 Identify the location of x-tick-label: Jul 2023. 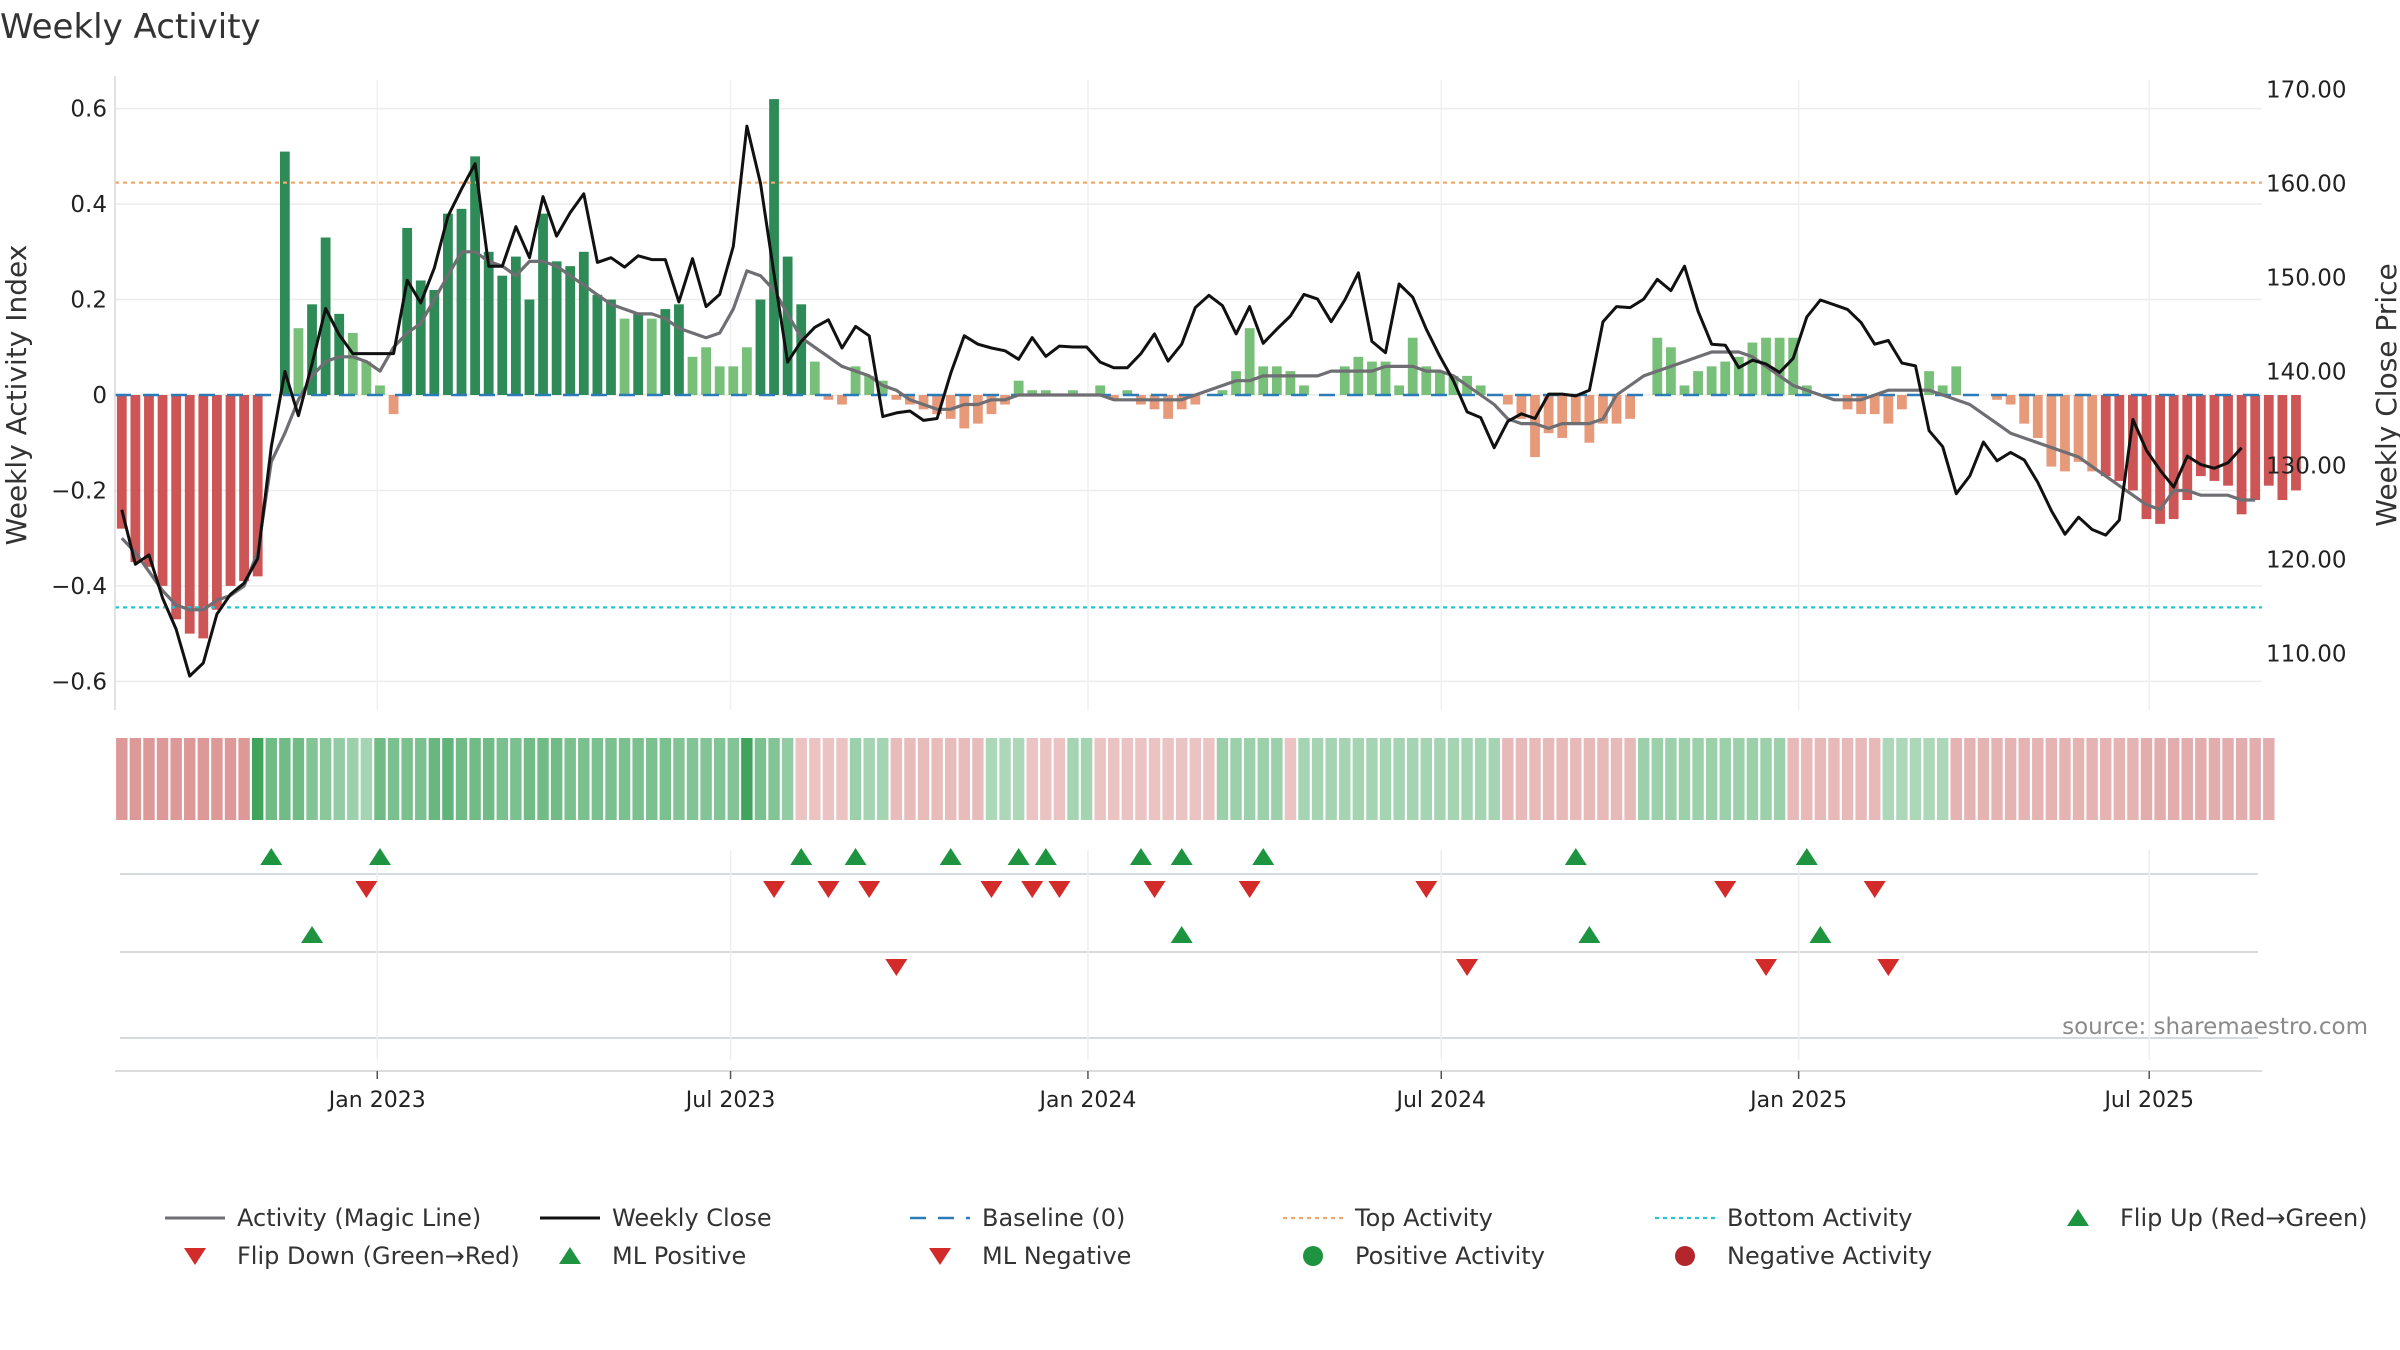
(730, 1100).